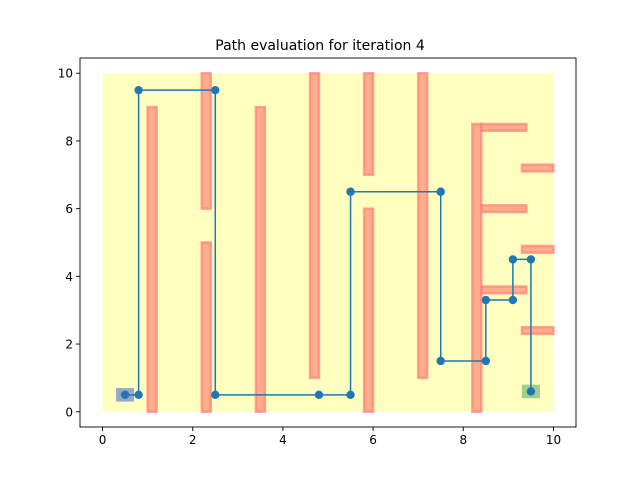 The image size is (640, 484). Describe the element at coordinates (463, 440) in the screenshot. I see `x-tick-label: 8` at that location.